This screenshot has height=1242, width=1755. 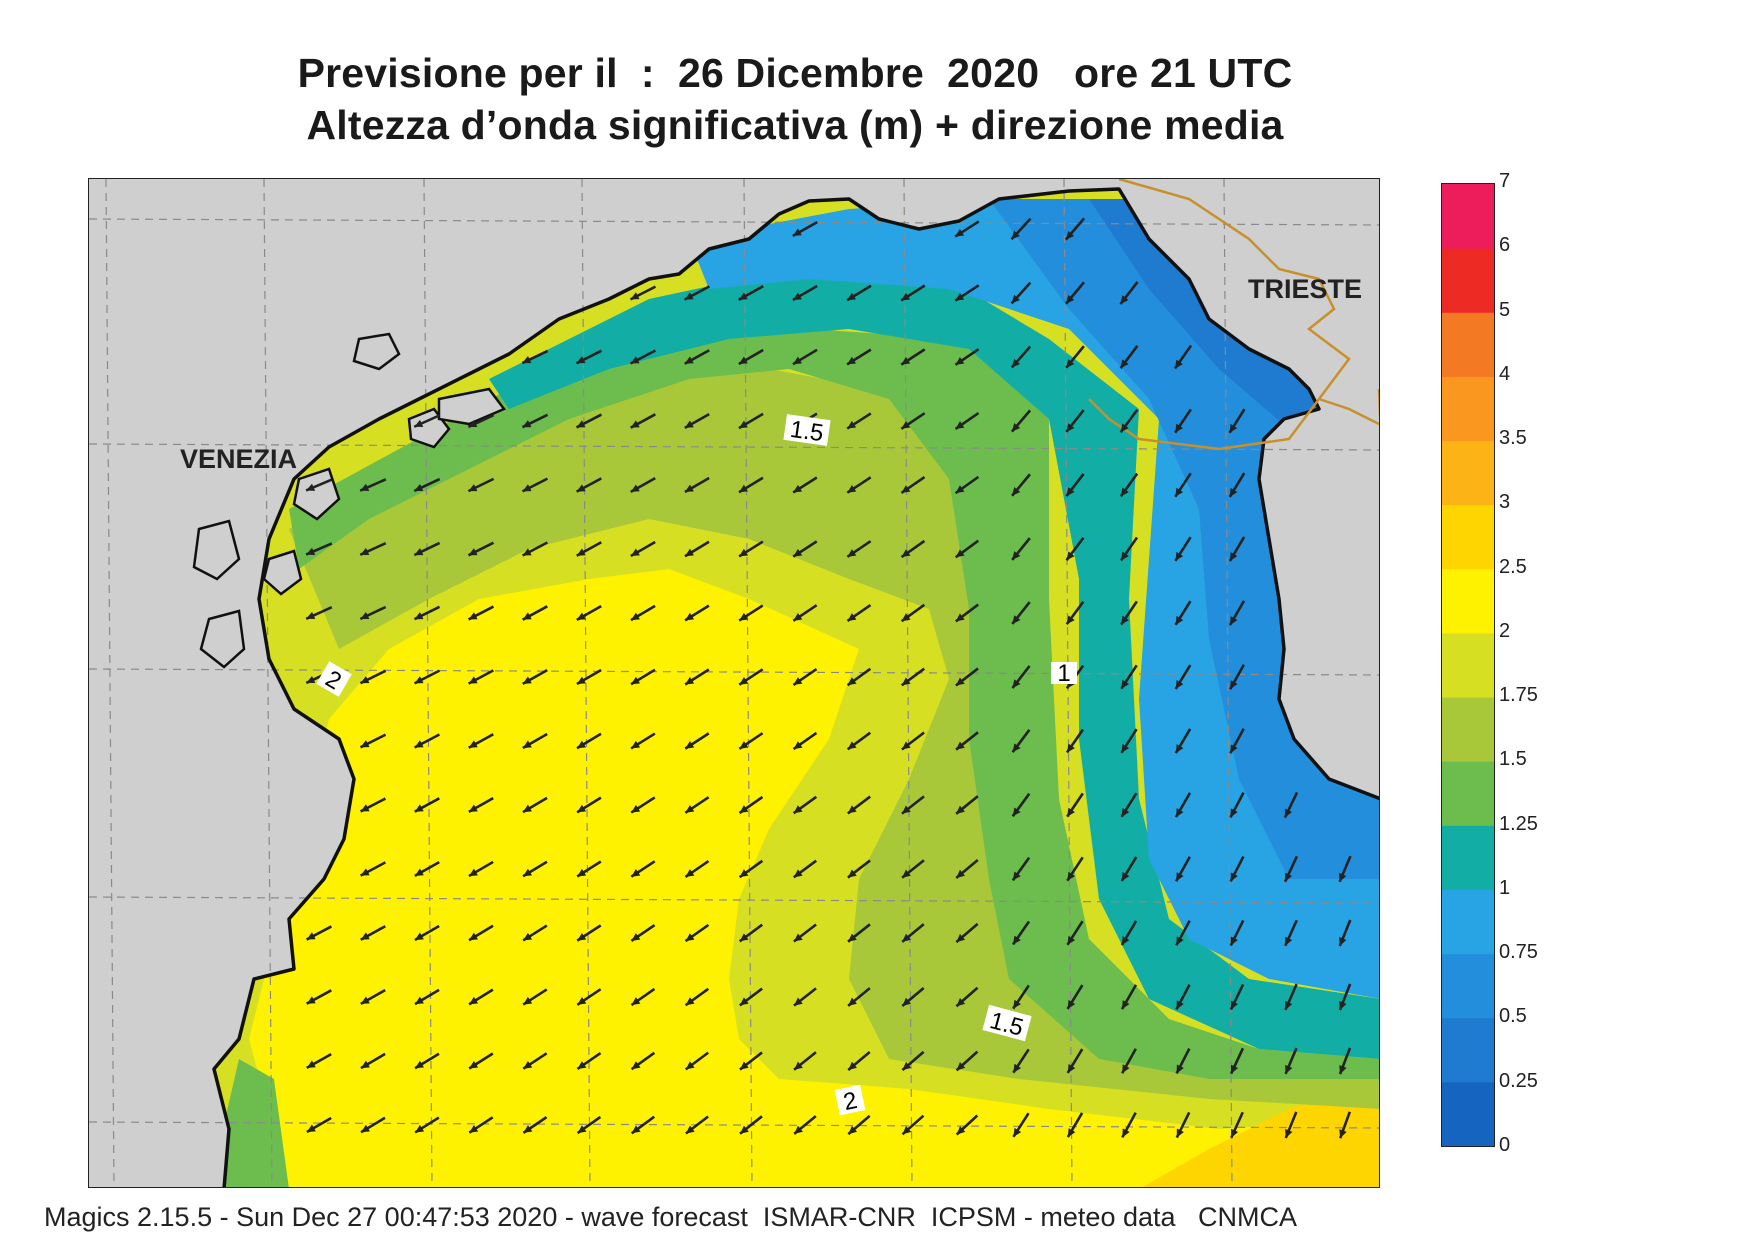 I want to click on colorbar-tick-label: 0.75, so click(x=1518, y=952).